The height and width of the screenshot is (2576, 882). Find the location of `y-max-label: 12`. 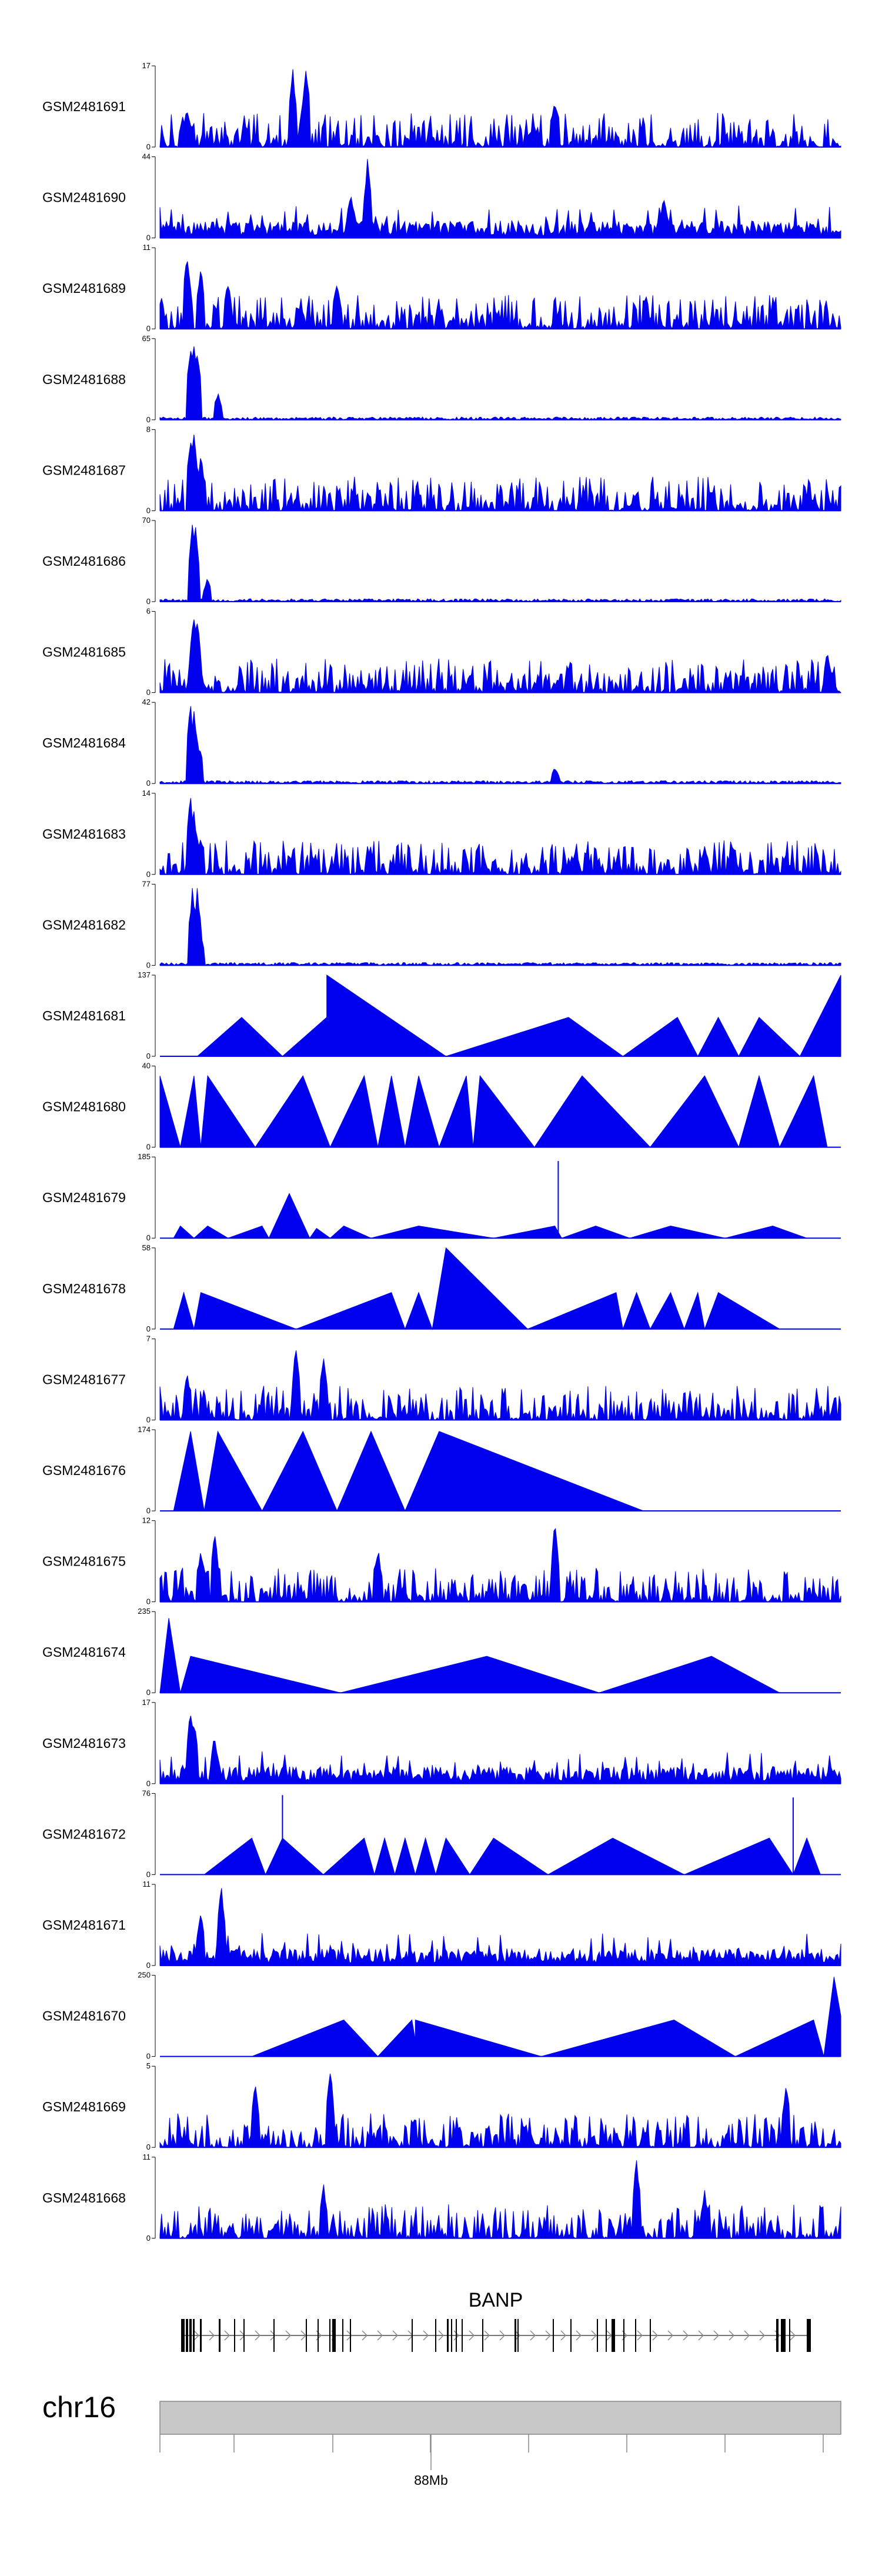

y-max-label: 12 is located at coordinates (146, 1520).